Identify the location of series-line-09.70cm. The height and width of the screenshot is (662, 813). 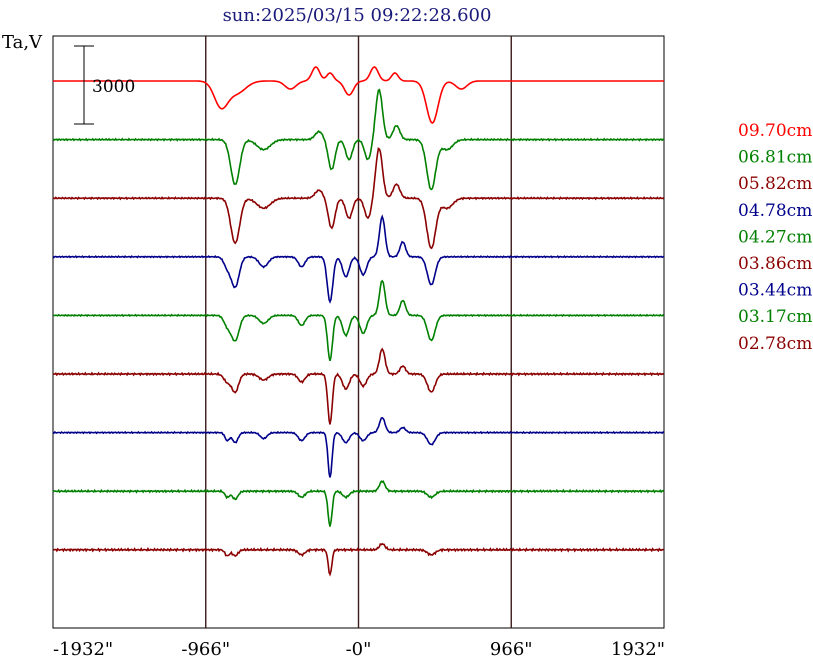
(358, 95).